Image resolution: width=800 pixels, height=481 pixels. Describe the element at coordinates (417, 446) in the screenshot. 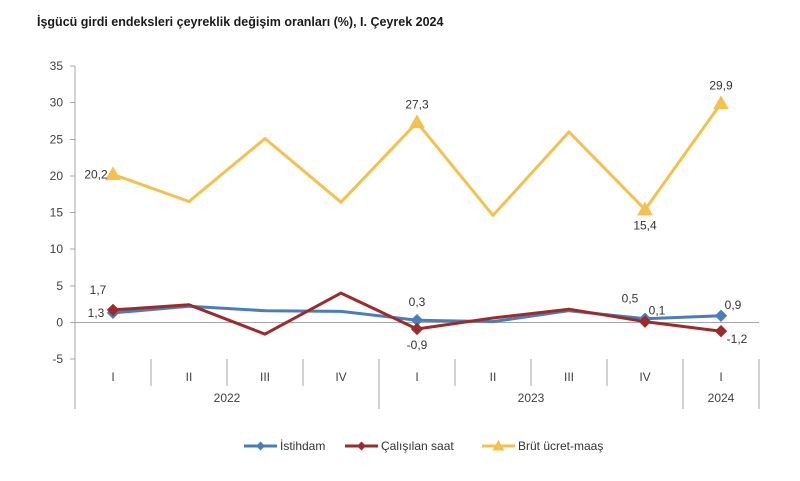

I see `legend-label: Çalışılan saat` at that location.